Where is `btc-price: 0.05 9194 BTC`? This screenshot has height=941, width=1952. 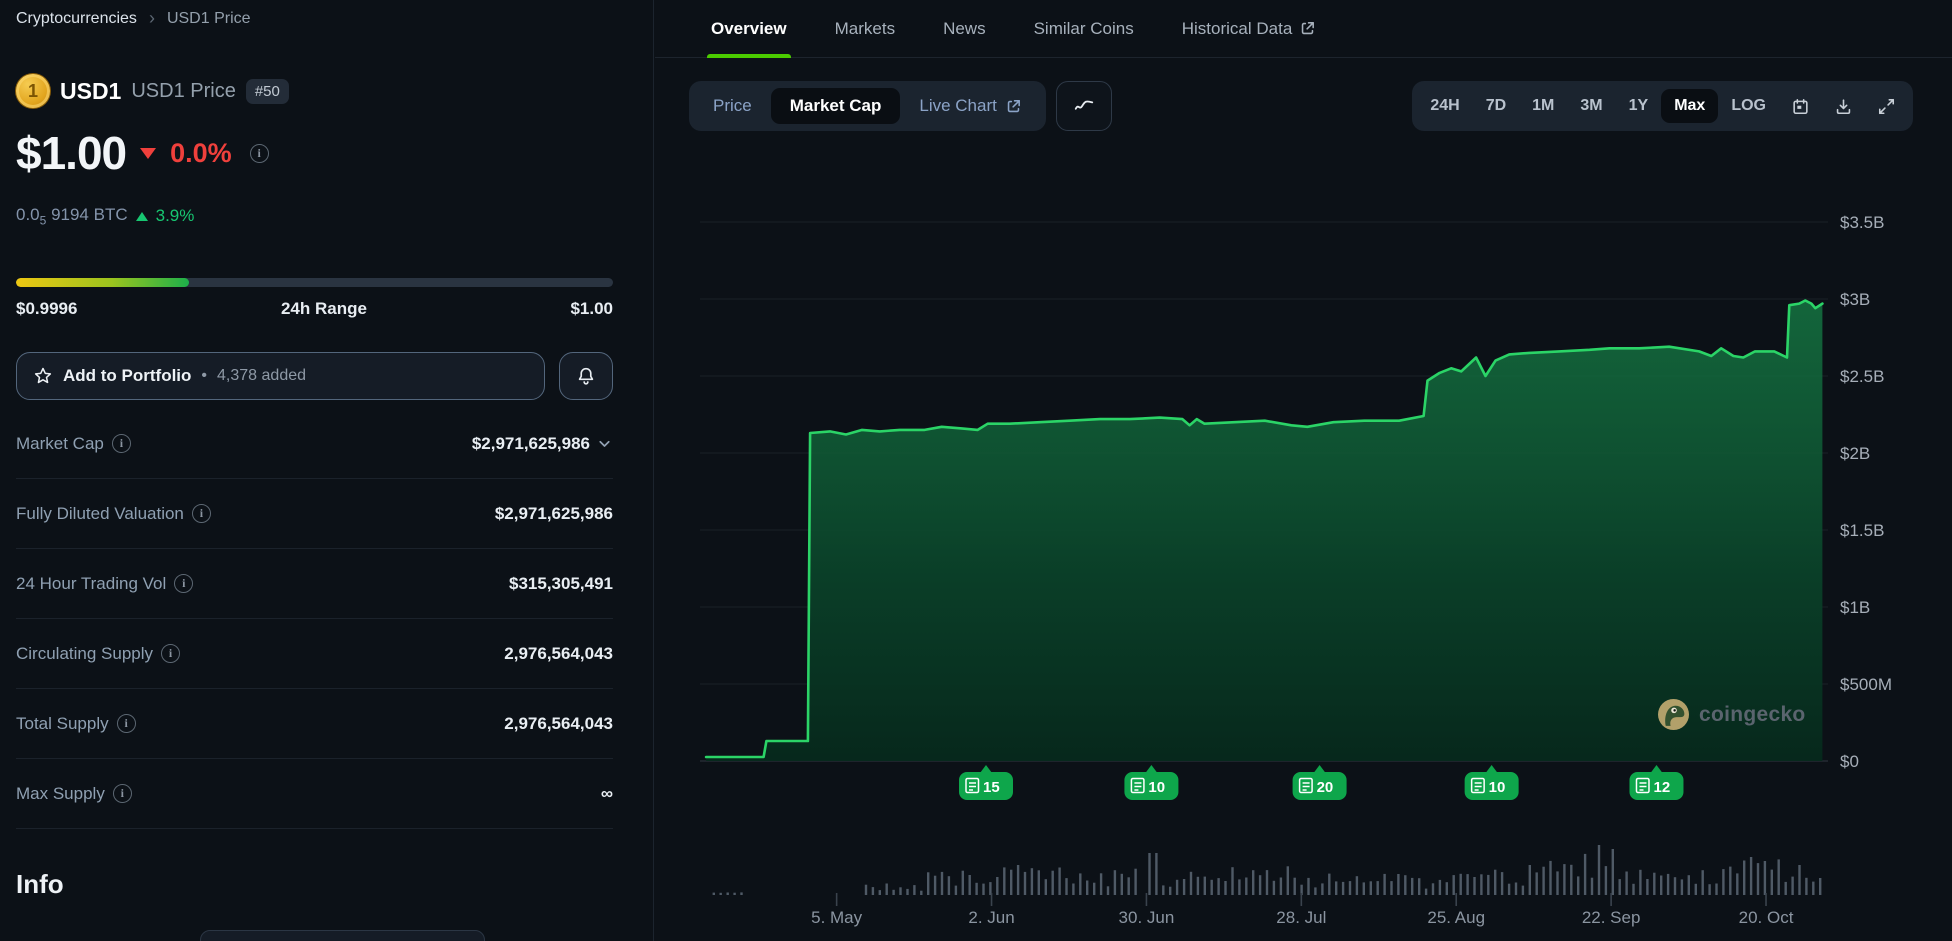
btc-price: 0.05 9194 BTC is located at coordinates (72, 216).